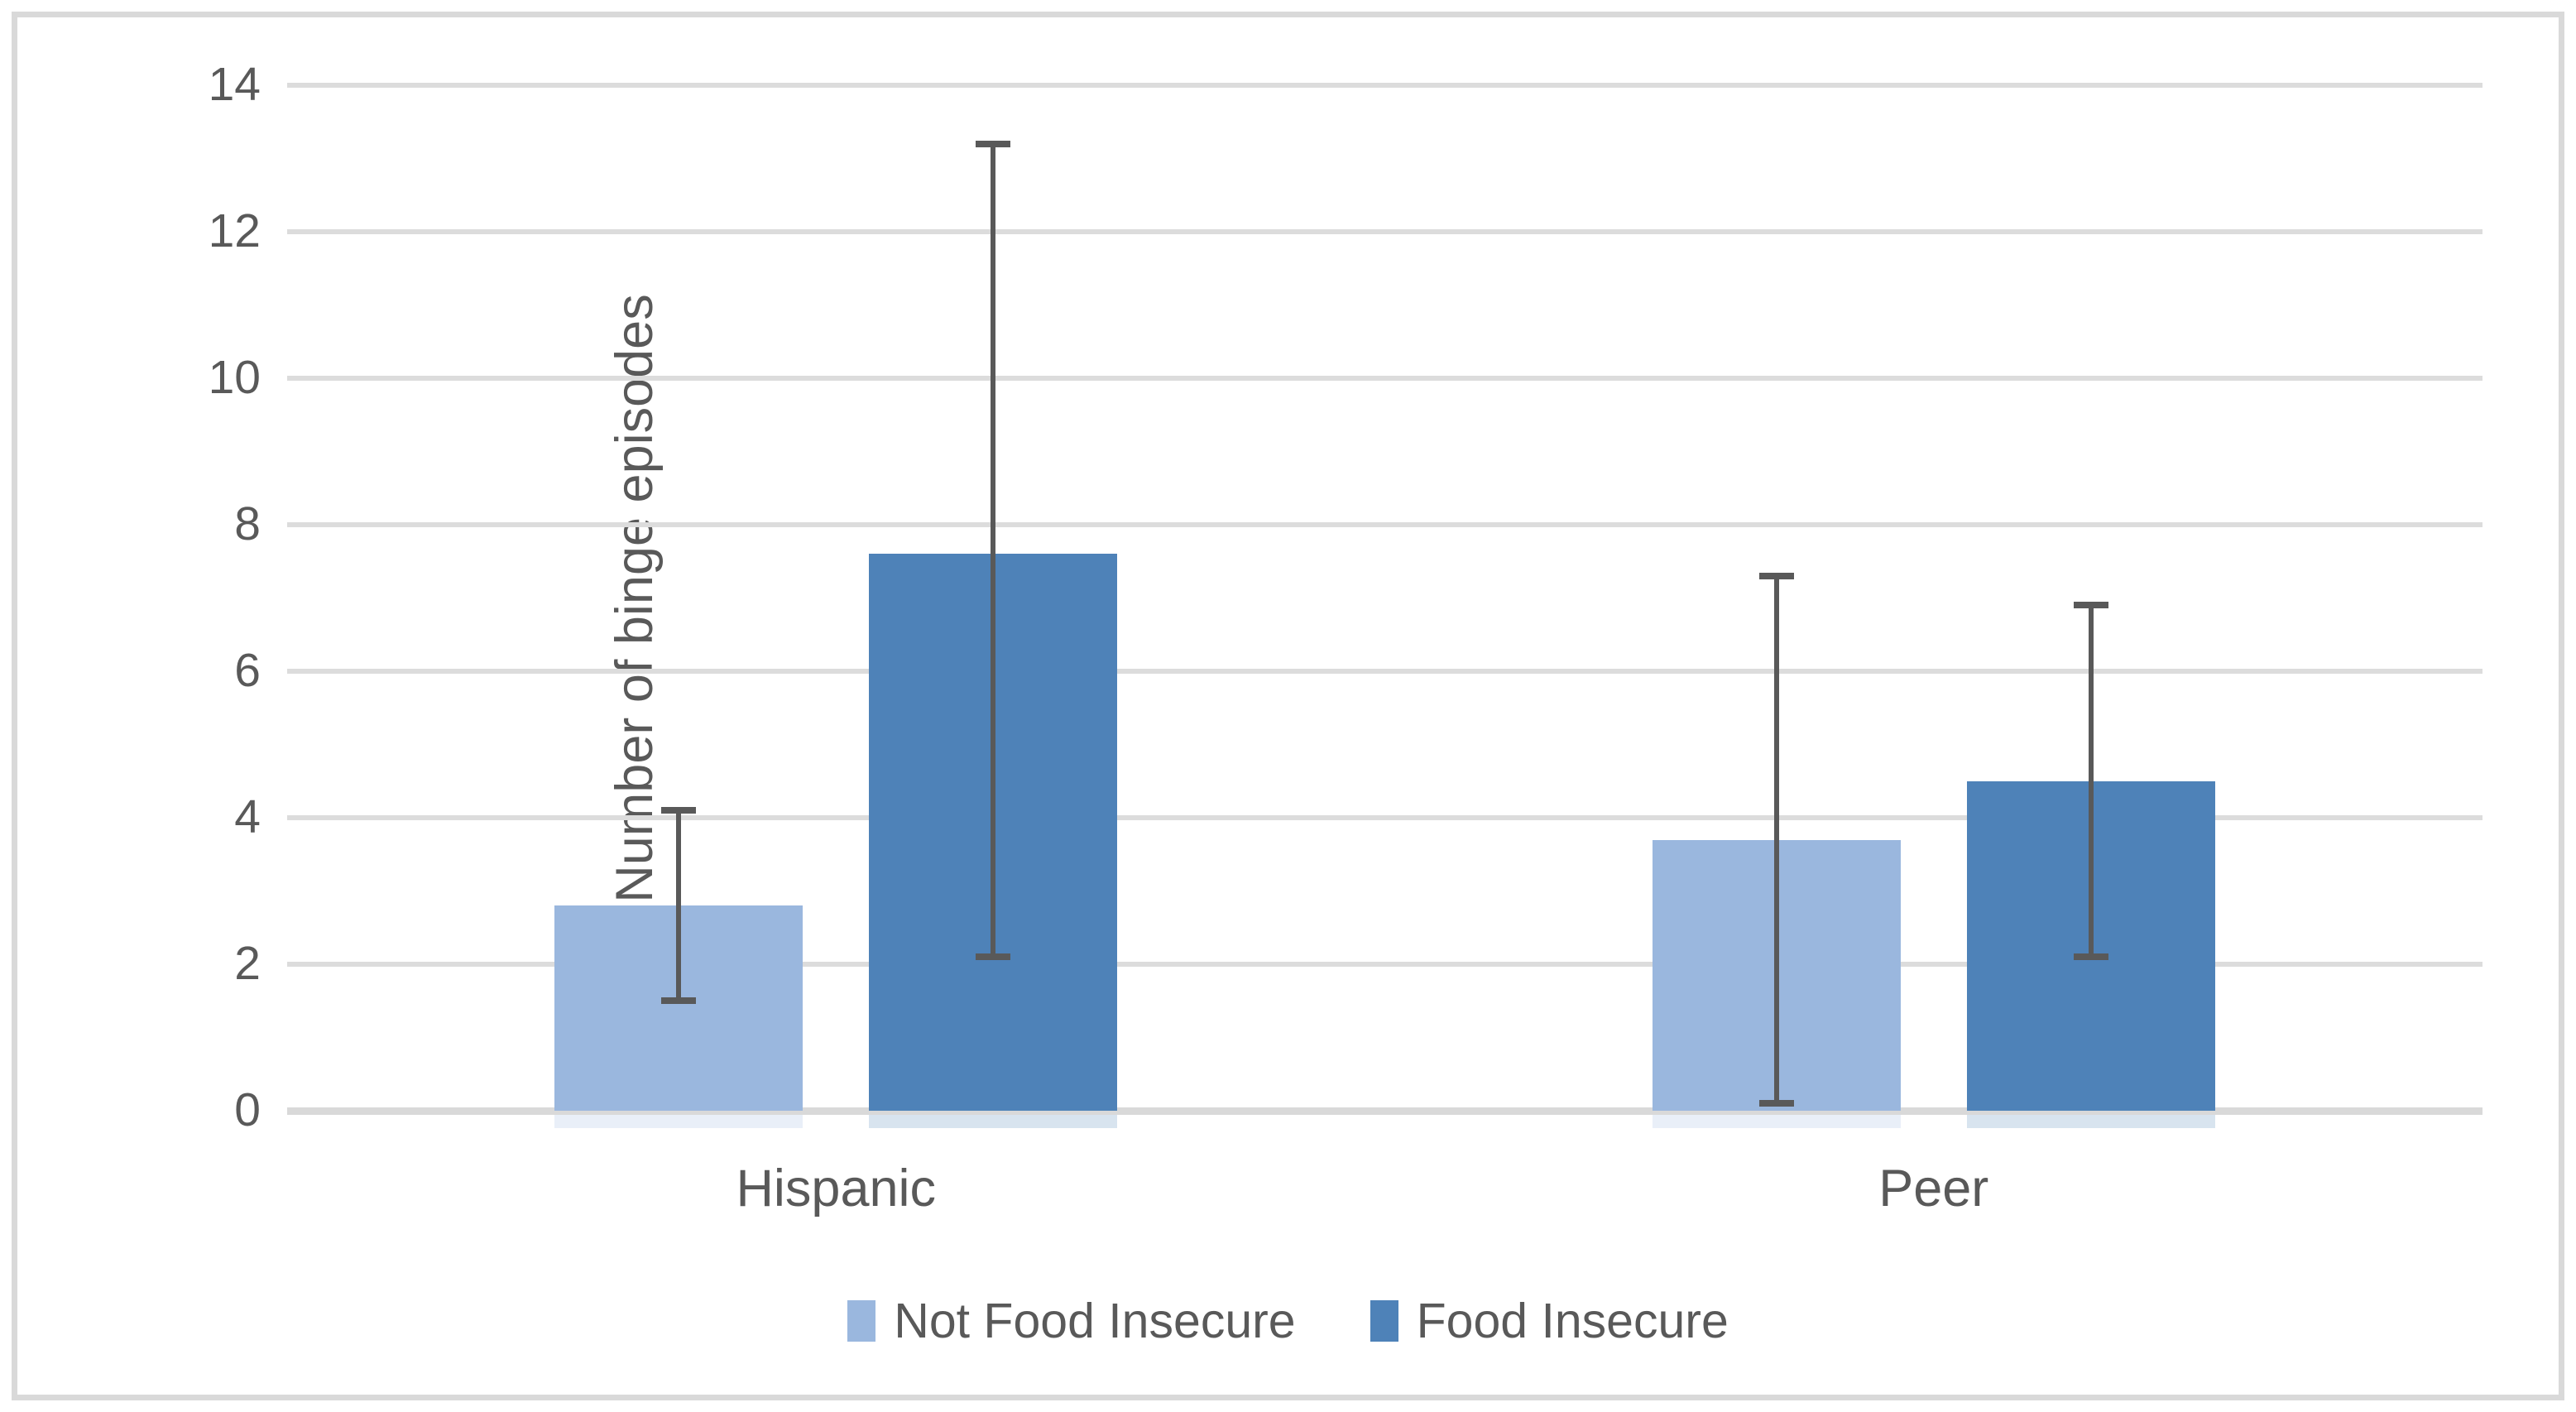 This screenshot has height=1412, width=2576. I want to click on legend: Not Food Insecure Food Insecure, so click(1288, 1321).